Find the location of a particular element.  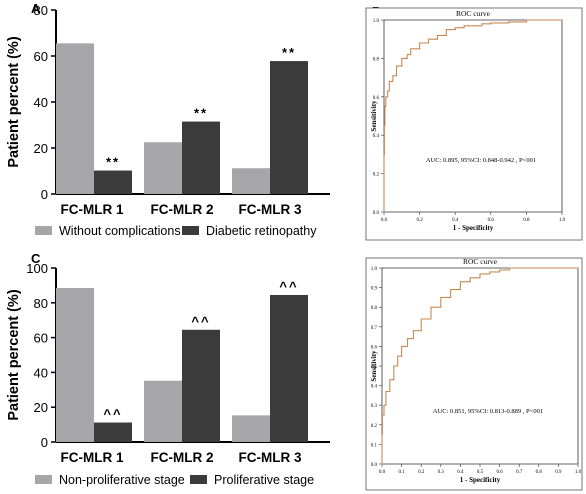

y-axis-label: Patient percent (%) is located at coordinates (14, 101).